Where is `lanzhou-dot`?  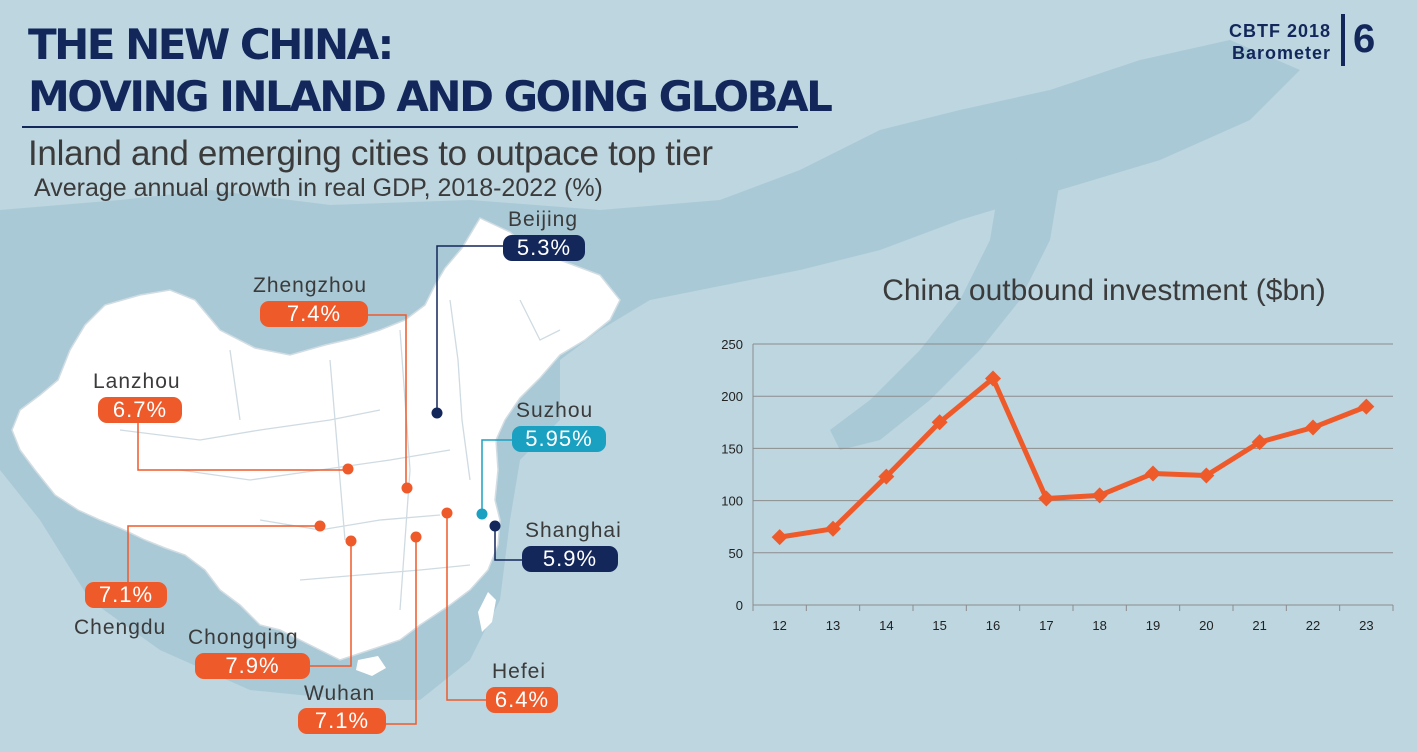 lanzhou-dot is located at coordinates (348, 469).